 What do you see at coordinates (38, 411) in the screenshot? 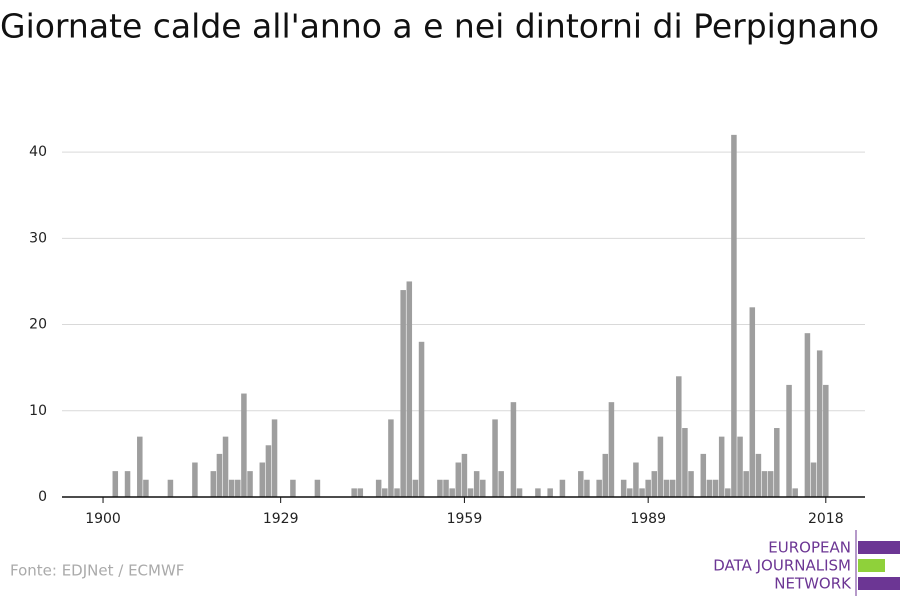
I see `y-tick-label: 10` at bounding box center [38, 411].